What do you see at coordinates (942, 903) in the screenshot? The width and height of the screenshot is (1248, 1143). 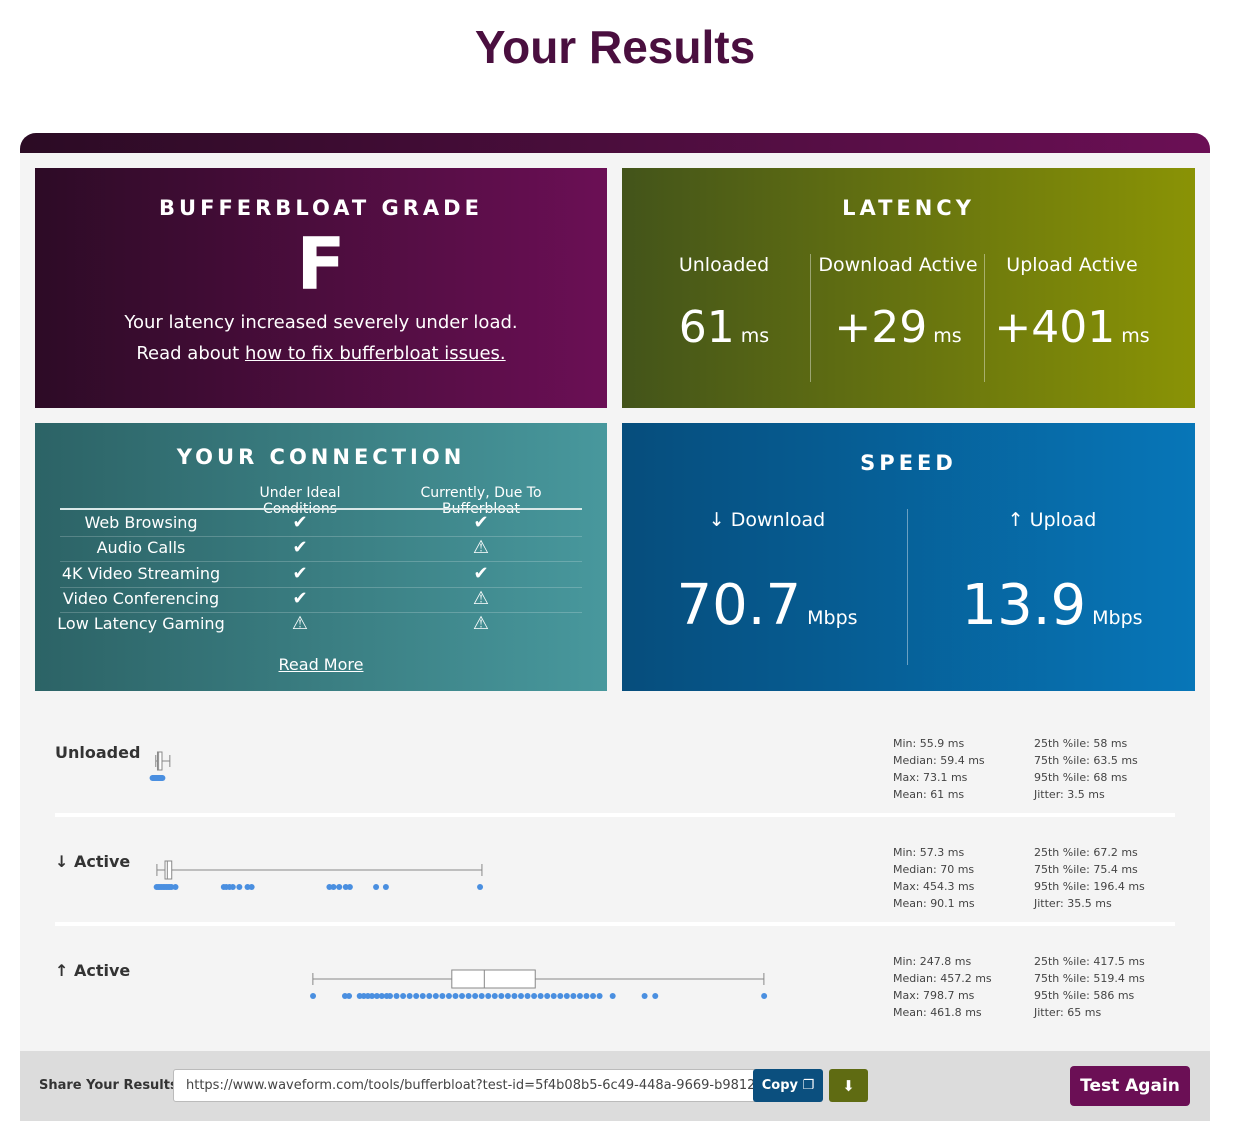 I see `stat-value: 90.1` at bounding box center [942, 903].